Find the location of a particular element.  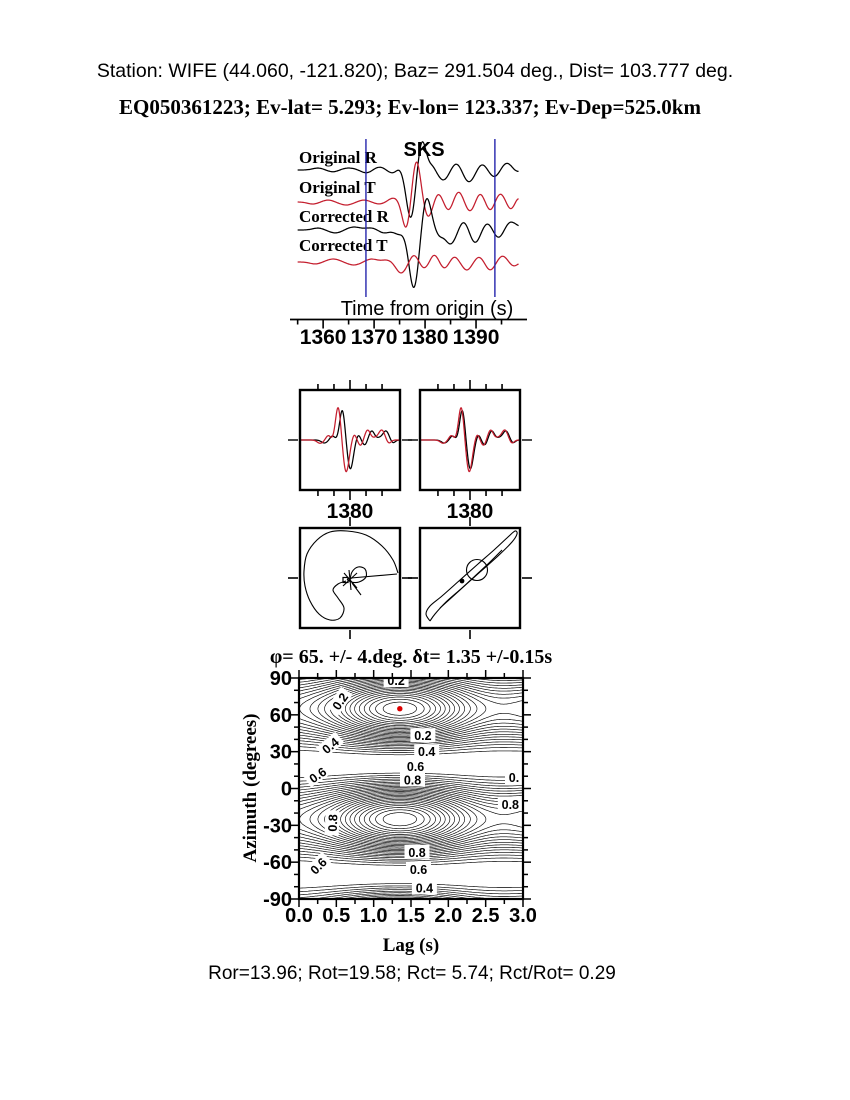

time-axis: 1360 1370 1380 1390 is located at coordinates (408, 333).